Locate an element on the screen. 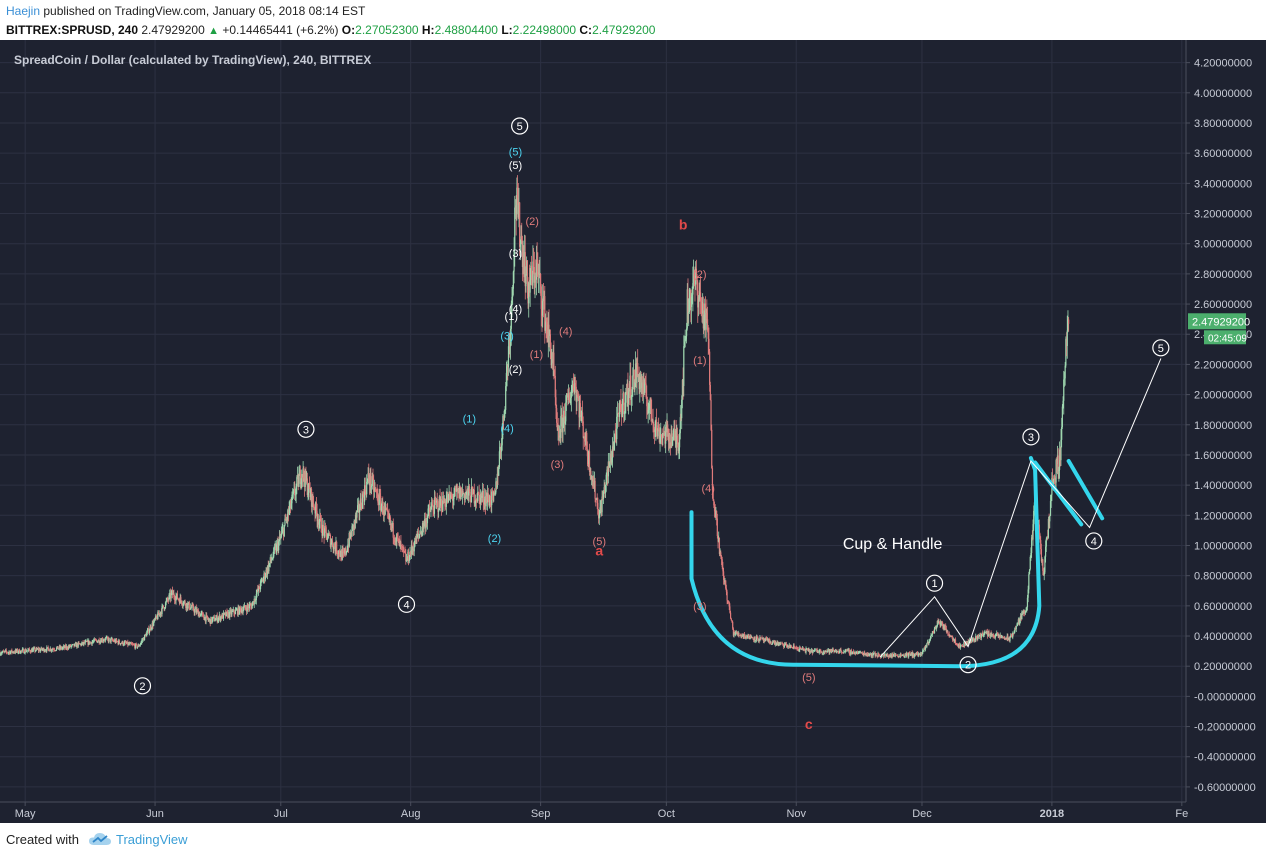  price-axis-background is located at coordinates (1226, 421).